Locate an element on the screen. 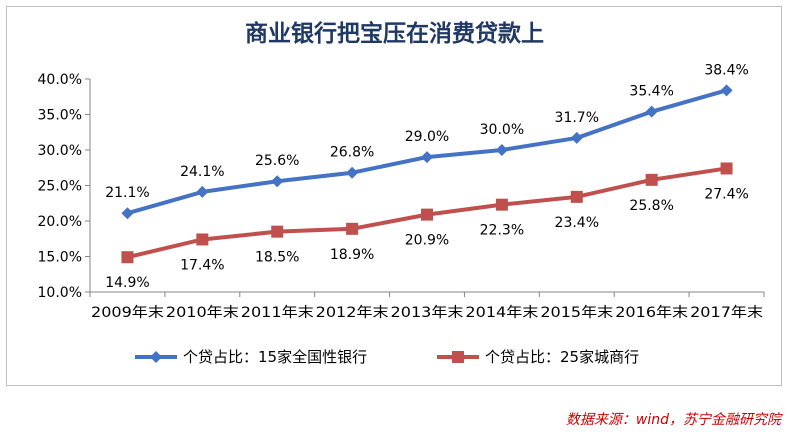 This screenshot has height=439, width=789. data-label: 18.9% is located at coordinates (352, 255).